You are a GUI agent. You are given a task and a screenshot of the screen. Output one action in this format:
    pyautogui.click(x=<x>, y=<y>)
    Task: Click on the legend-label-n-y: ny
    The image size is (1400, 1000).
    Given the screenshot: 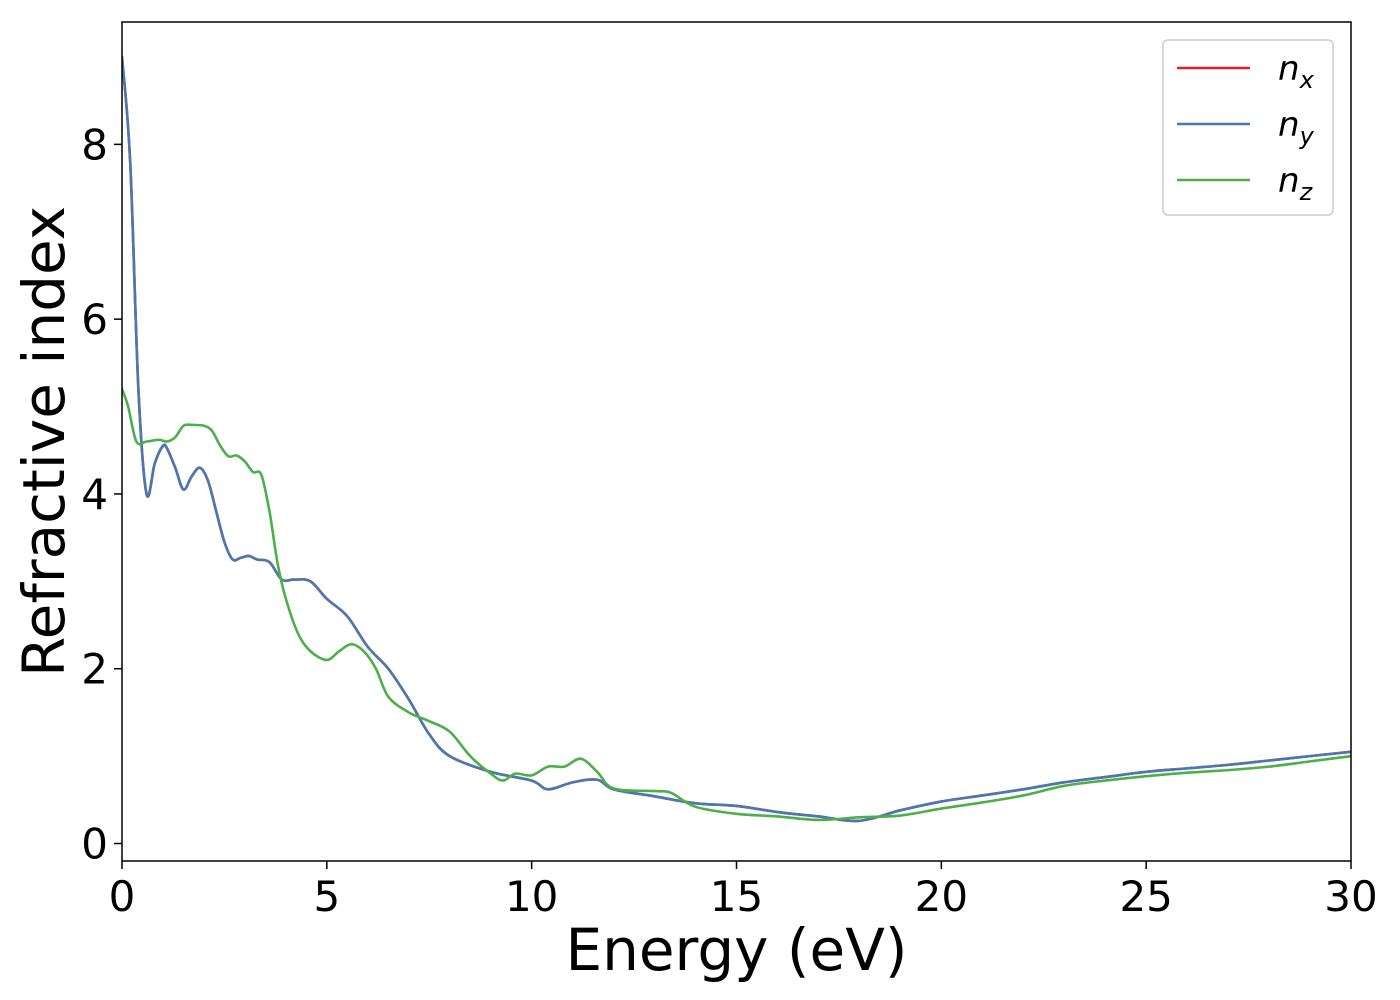 What is the action you would take?
    pyautogui.click(x=1296, y=127)
    